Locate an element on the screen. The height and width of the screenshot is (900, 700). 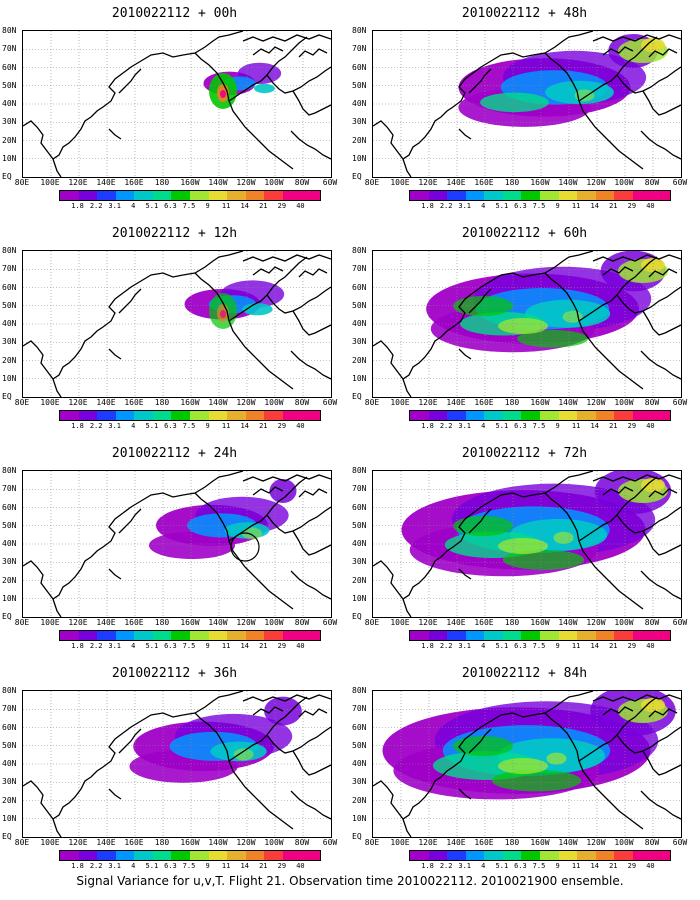
longitude-label: 180 is located at coordinates (162, 182).